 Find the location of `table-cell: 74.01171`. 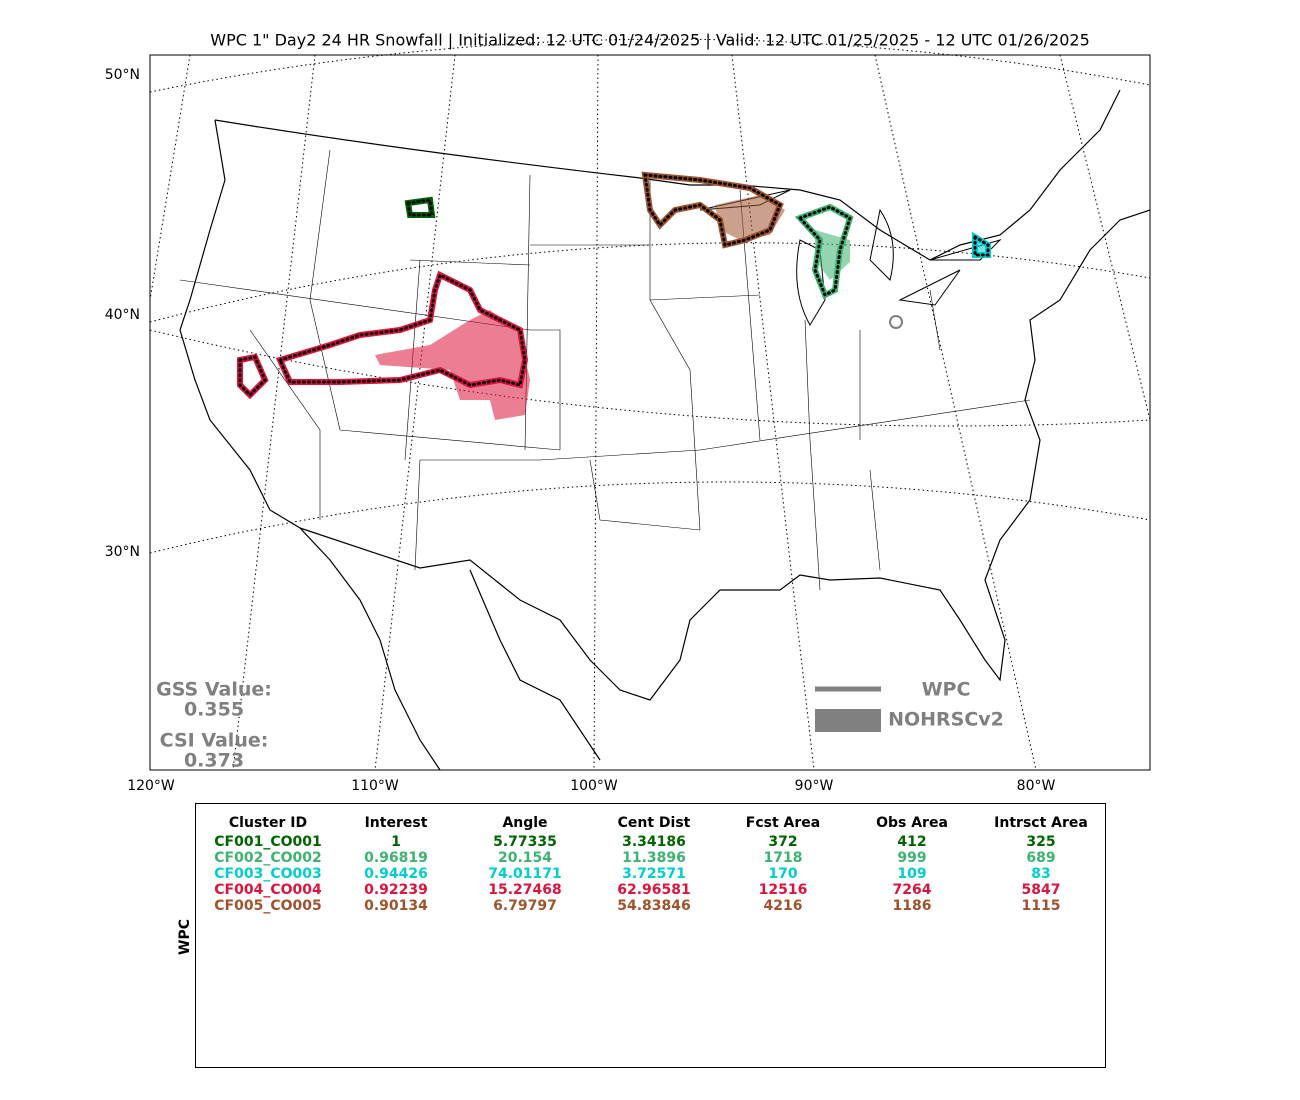

table-cell: 74.01171 is located at coordinates (525, 874).